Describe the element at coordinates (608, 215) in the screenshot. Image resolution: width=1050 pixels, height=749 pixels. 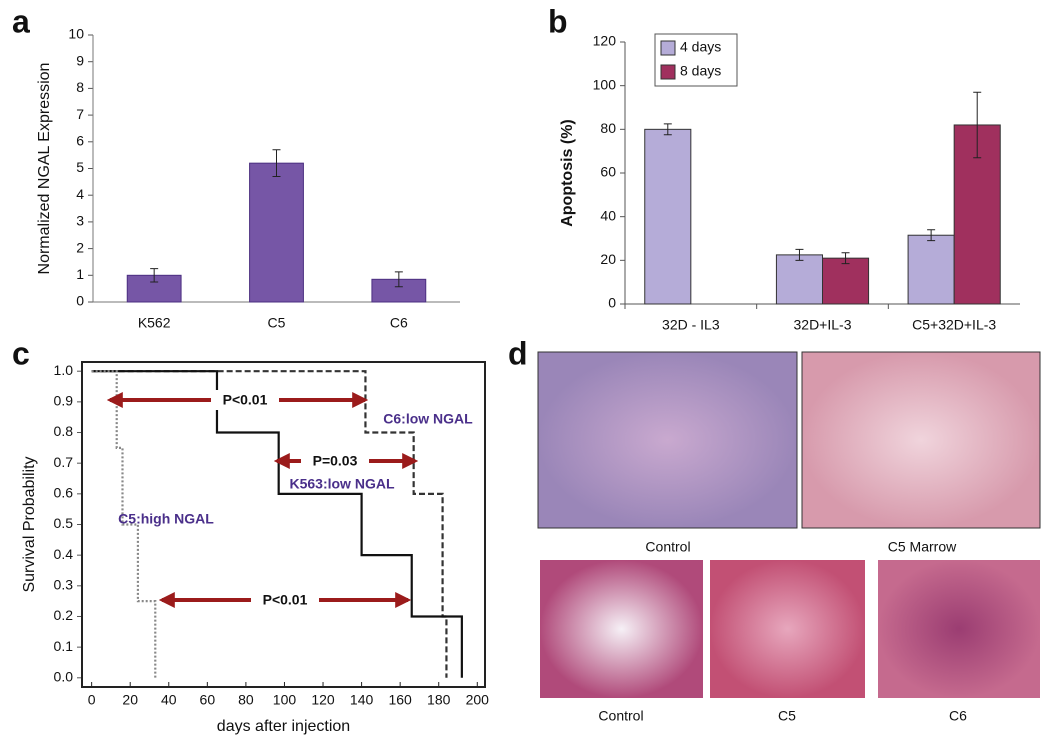
I see `y-tick-label: 40` at that location.